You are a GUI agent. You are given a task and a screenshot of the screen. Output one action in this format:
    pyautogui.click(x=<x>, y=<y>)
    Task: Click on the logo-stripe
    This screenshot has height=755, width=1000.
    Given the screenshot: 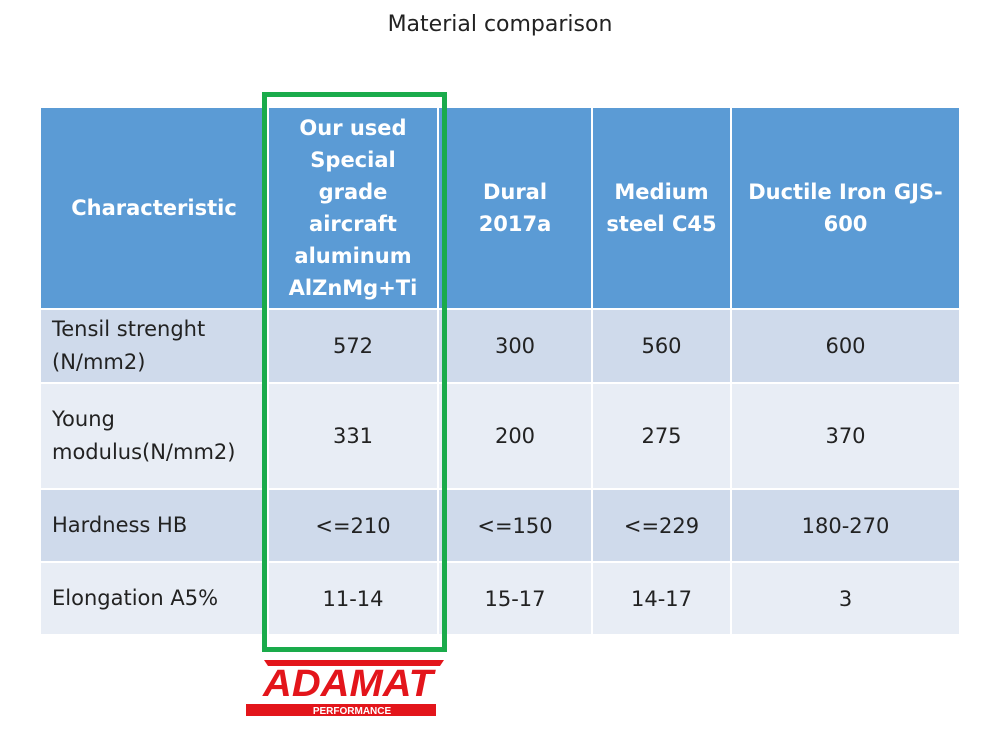 What is the action you would take?
    pyautogui.click(x=354, y=663)
    